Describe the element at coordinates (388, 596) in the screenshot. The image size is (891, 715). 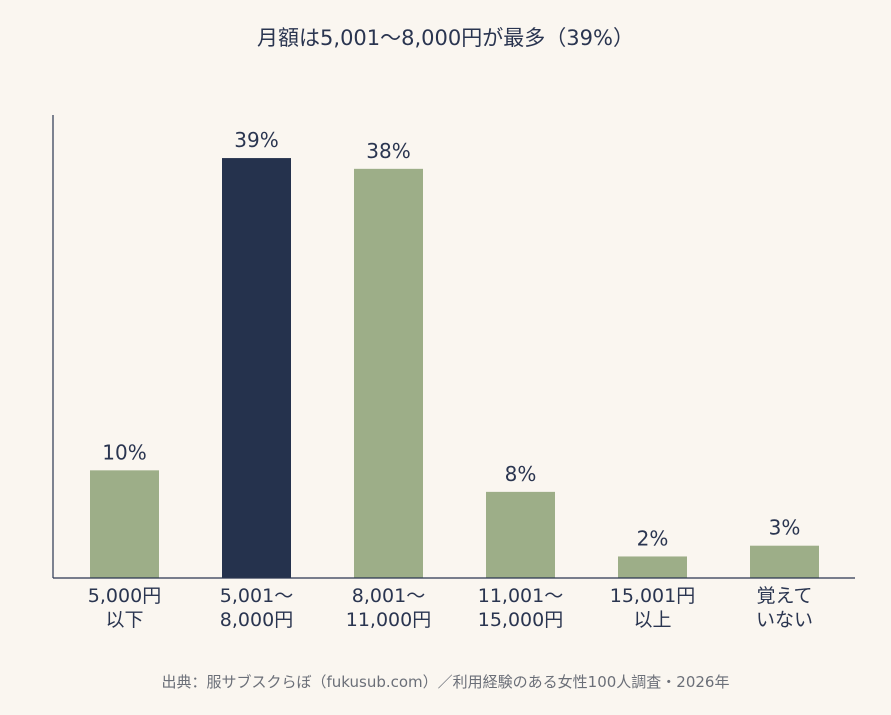
I see `x-tick-label: 8,001〜` at that location.